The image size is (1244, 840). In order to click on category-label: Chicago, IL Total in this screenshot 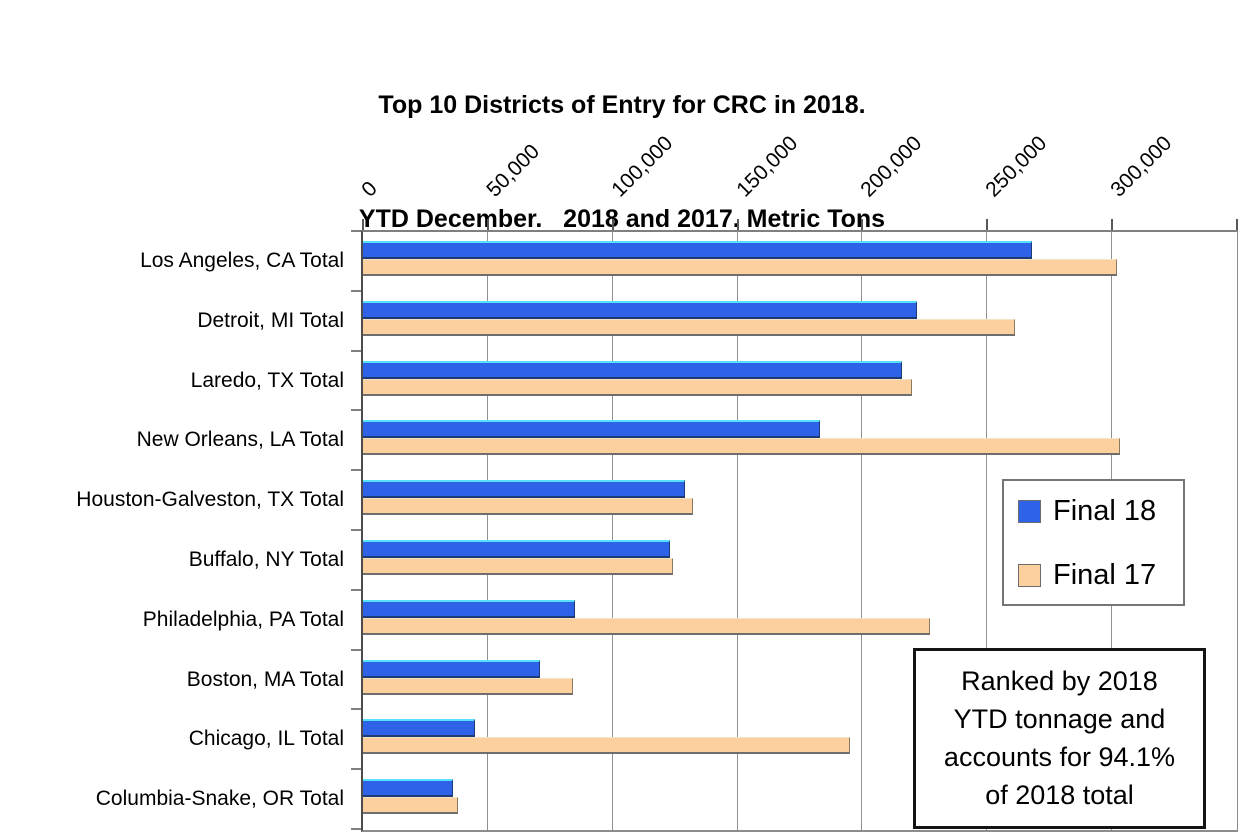, I will do `click(266, 739)`.